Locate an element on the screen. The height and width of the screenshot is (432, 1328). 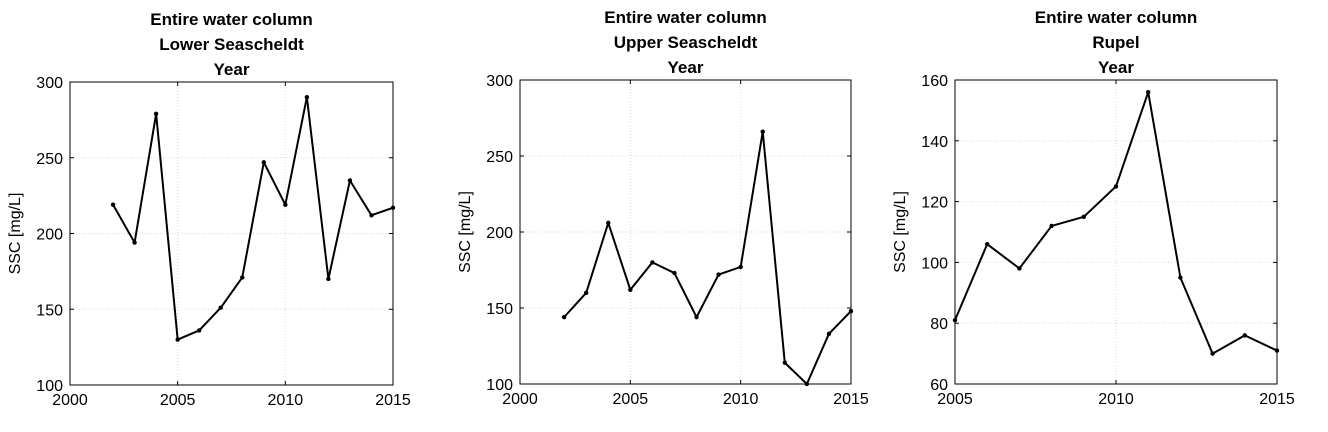
chart-3-x-tick-label-2: 2015 is located at coordinates (1277, 399).